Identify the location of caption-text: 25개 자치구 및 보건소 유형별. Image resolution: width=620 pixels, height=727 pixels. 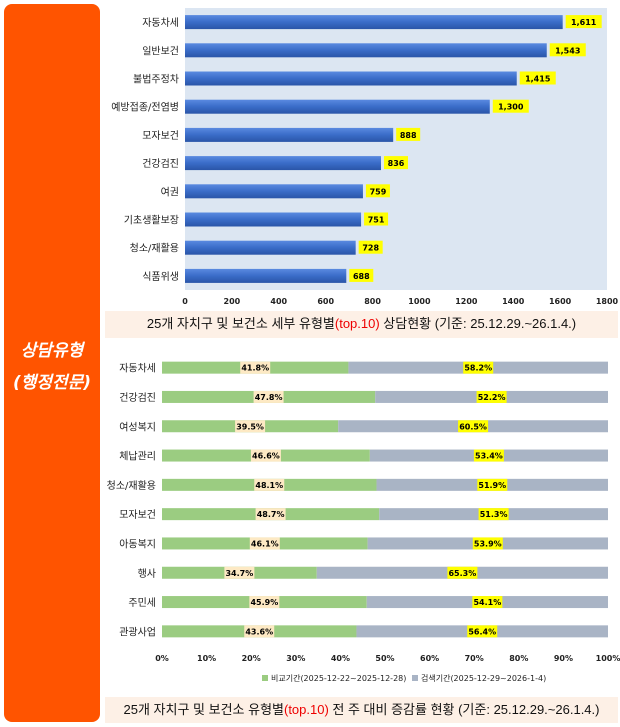
(203, 709).